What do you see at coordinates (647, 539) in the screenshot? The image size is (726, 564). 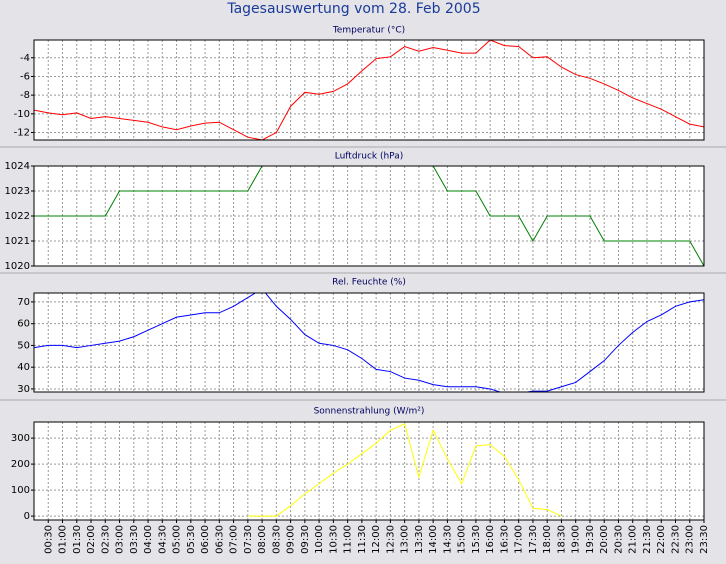 I see `x-tick-label: 21:30` at bounding box center [647, 539].